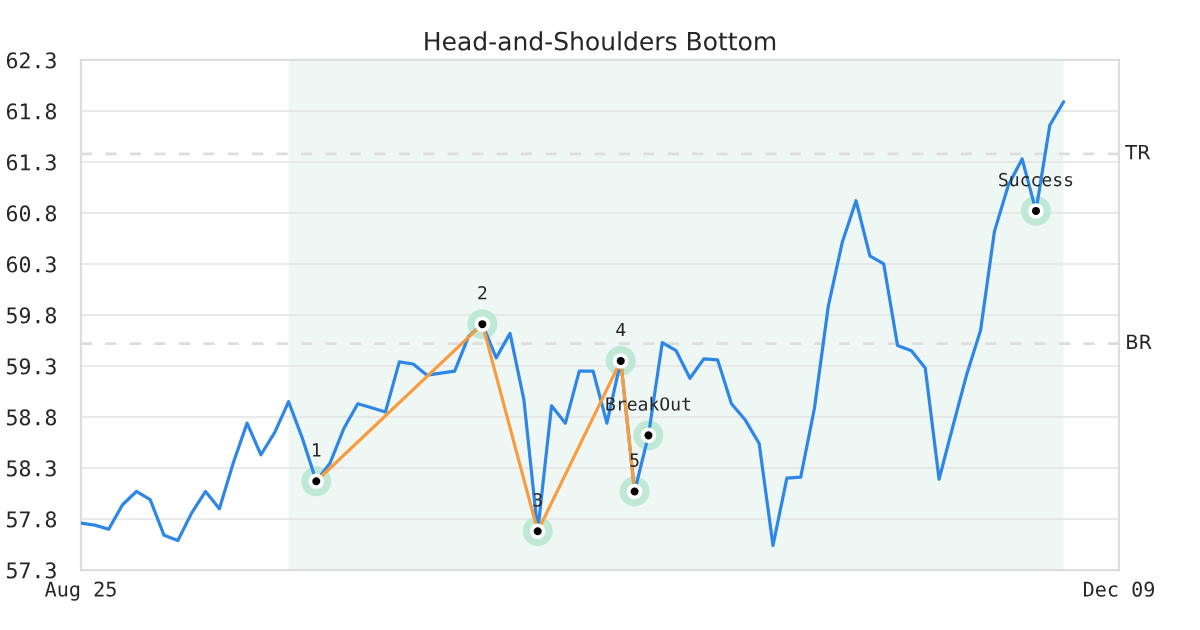  I want to click on y-tick-label: 60.8, so click(31, 213).